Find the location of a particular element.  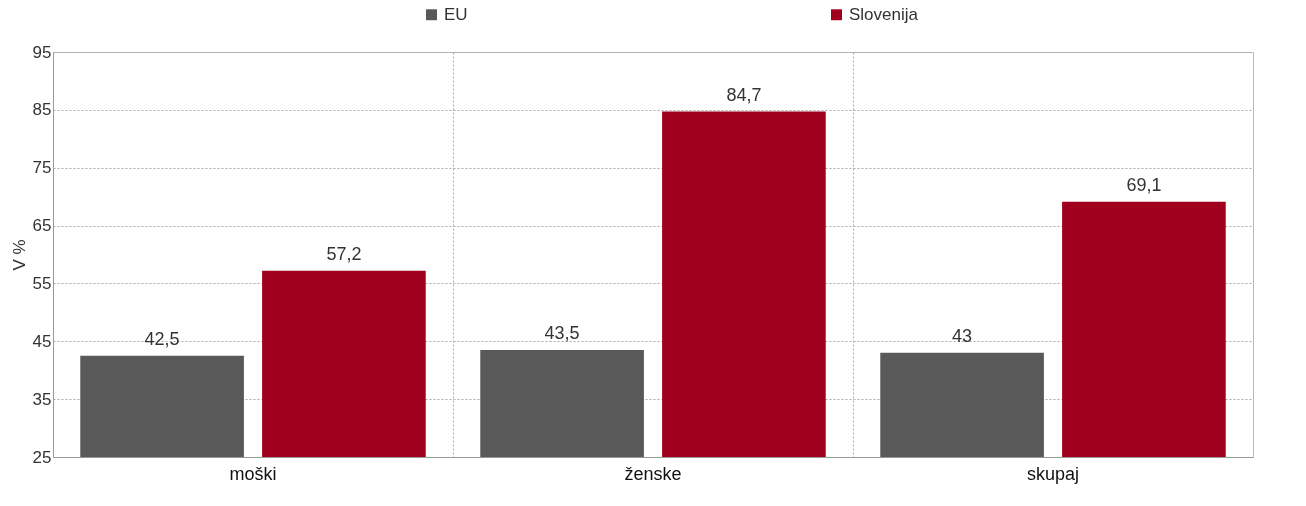

y-axis-title: V % is located at coordinates (19, 255).